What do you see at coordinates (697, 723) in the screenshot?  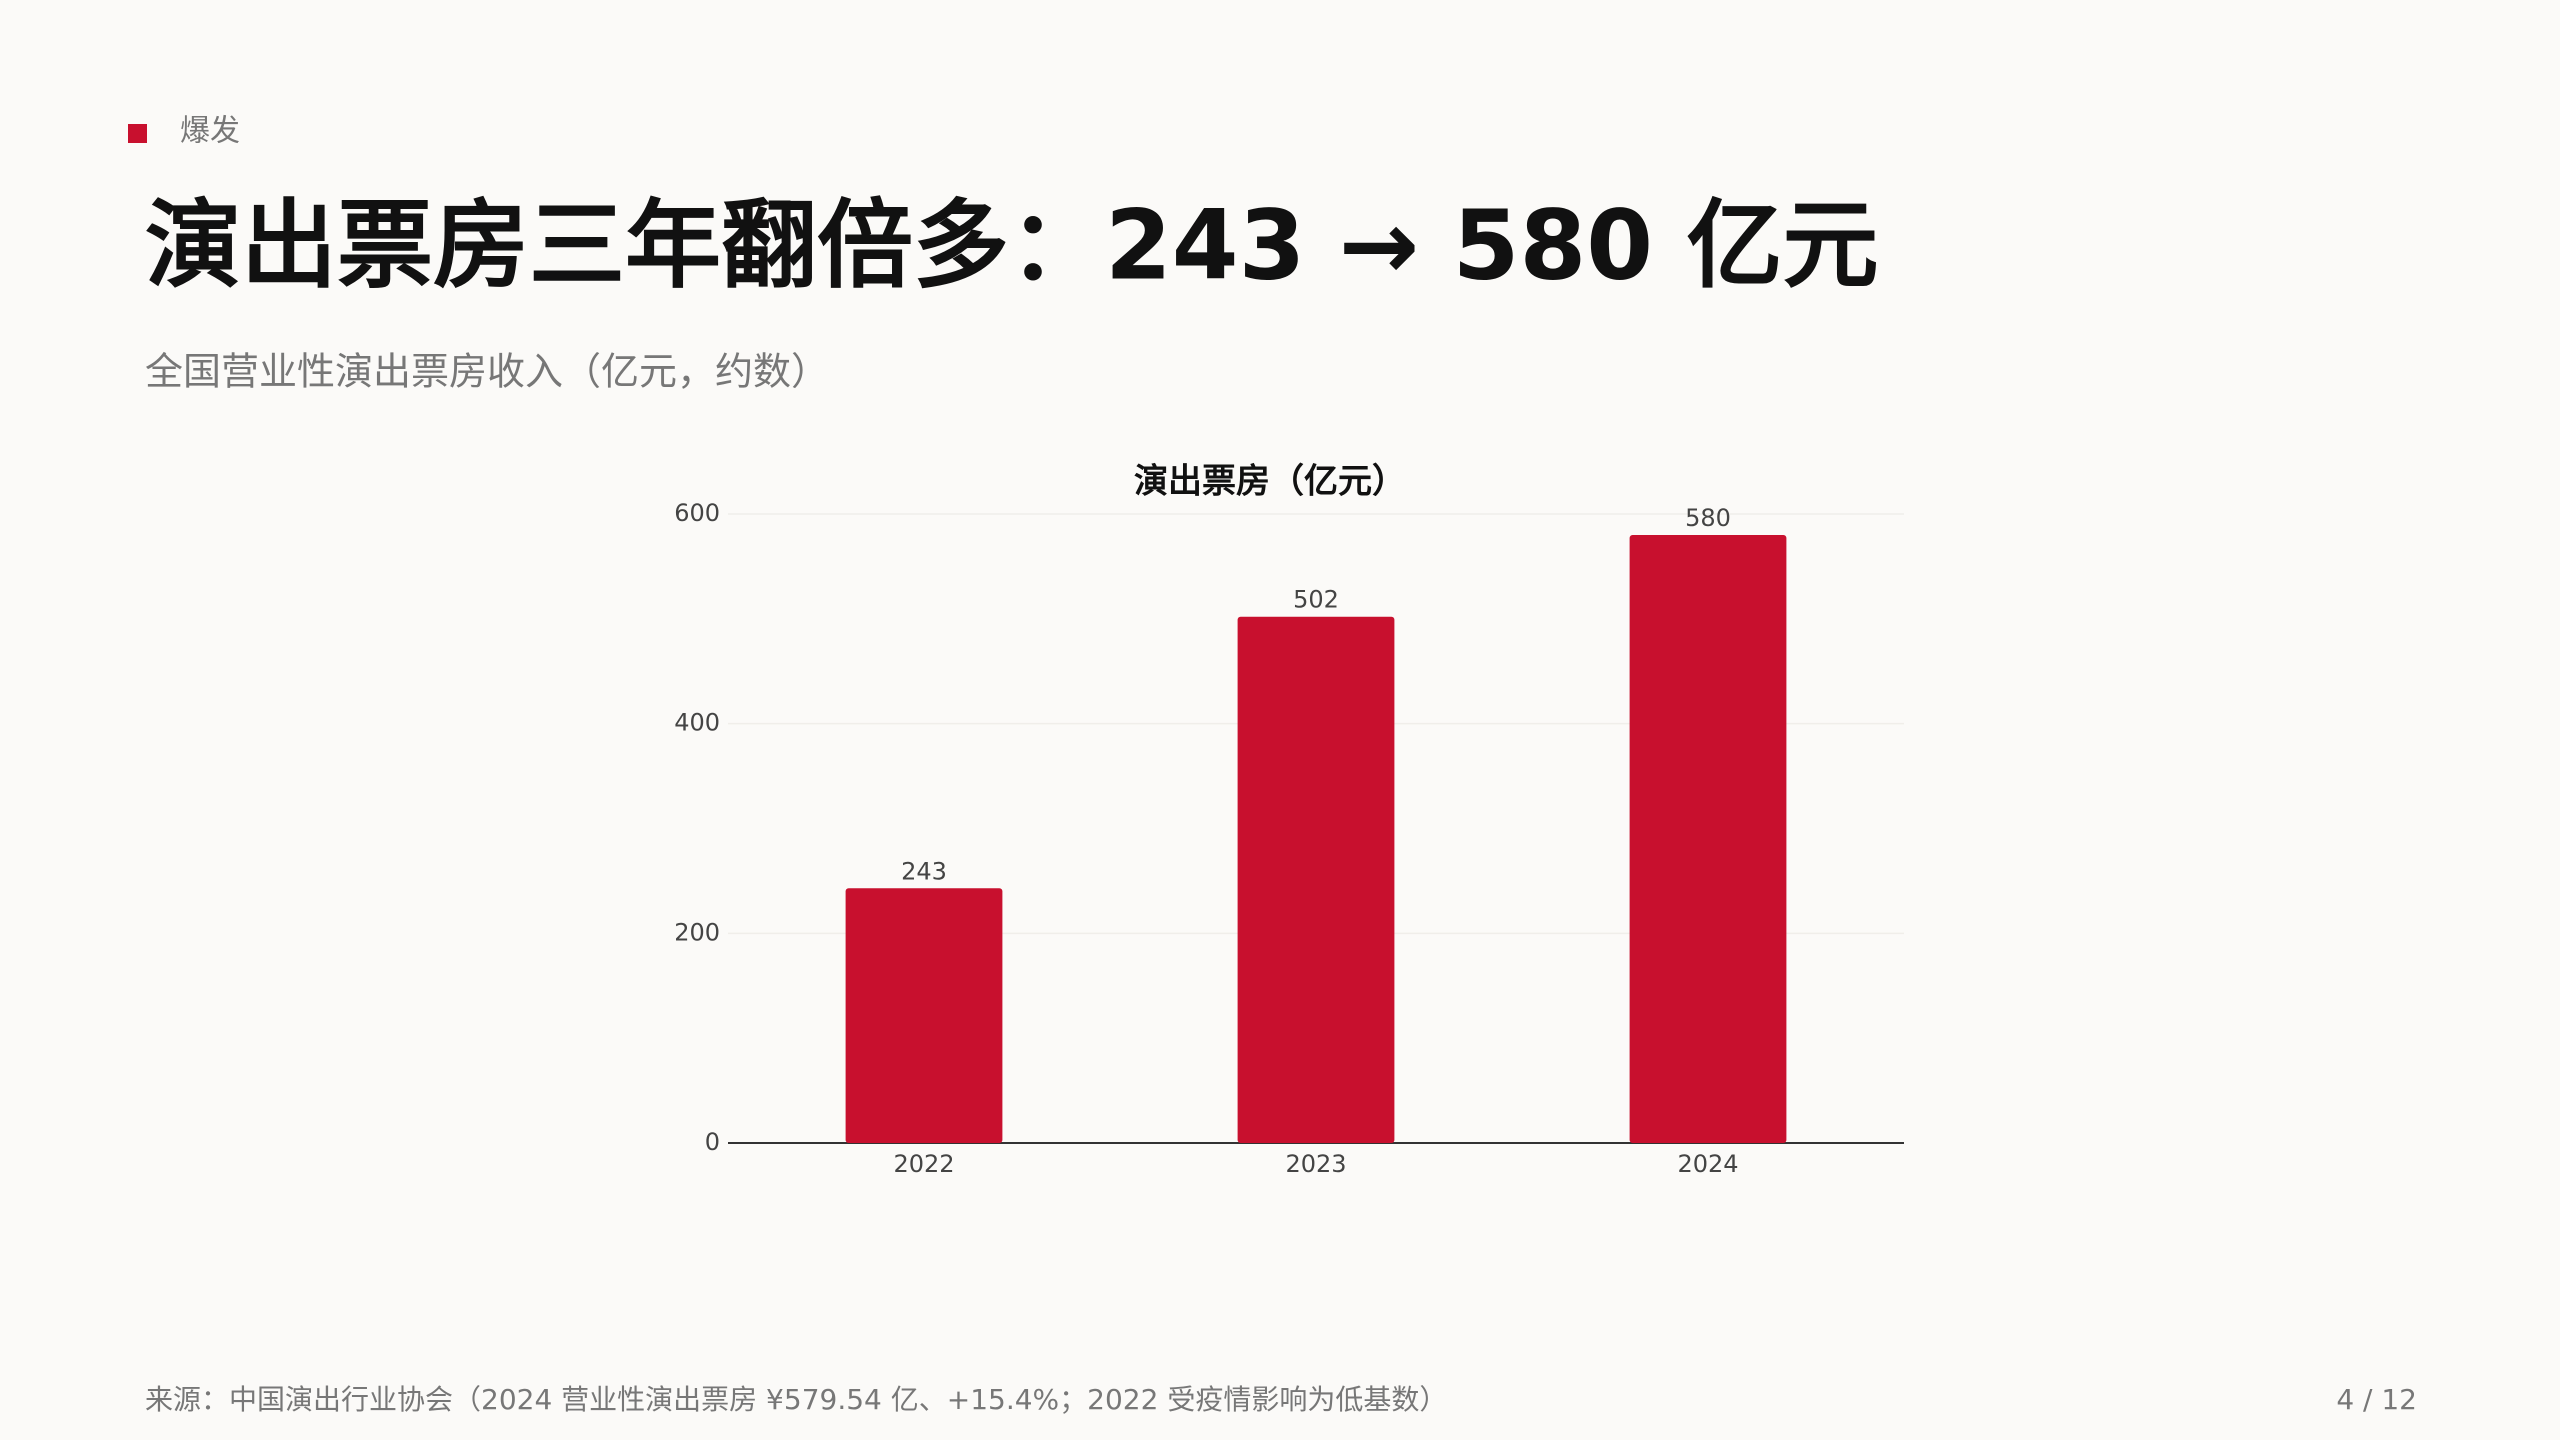 I see `y-tick-label: 400` at bounding box center [697, 723].